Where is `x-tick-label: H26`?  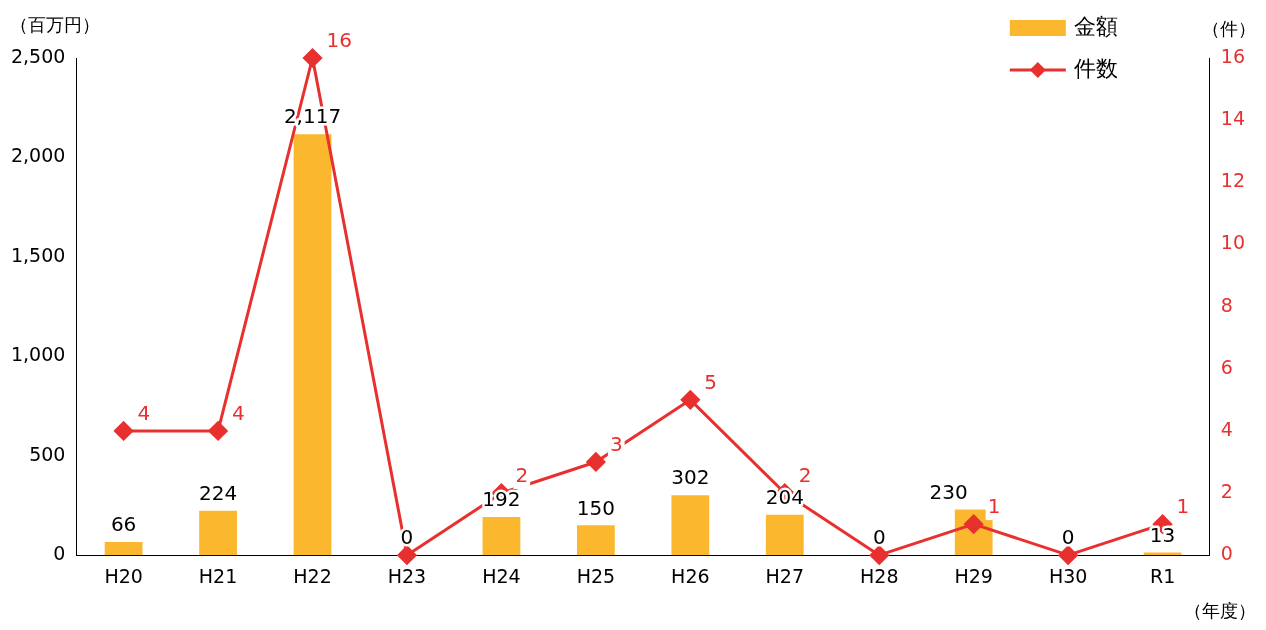 x-tick-label: H26 is located at coordinates (690, 575).